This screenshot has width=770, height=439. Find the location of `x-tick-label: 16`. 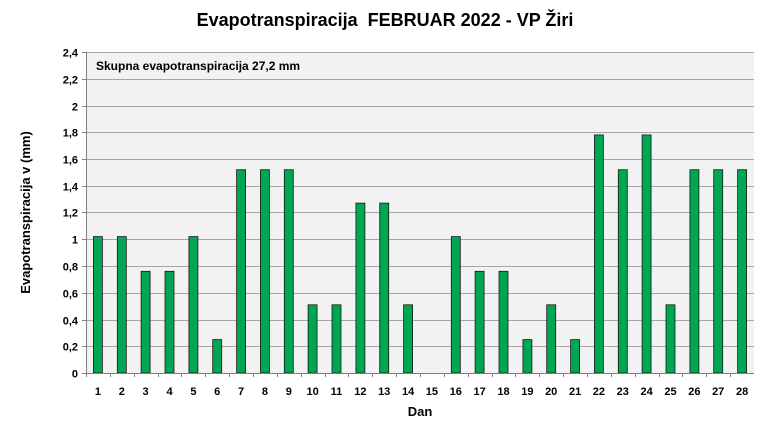

x-tick-label: 16 is located at coordinates (456, 392).